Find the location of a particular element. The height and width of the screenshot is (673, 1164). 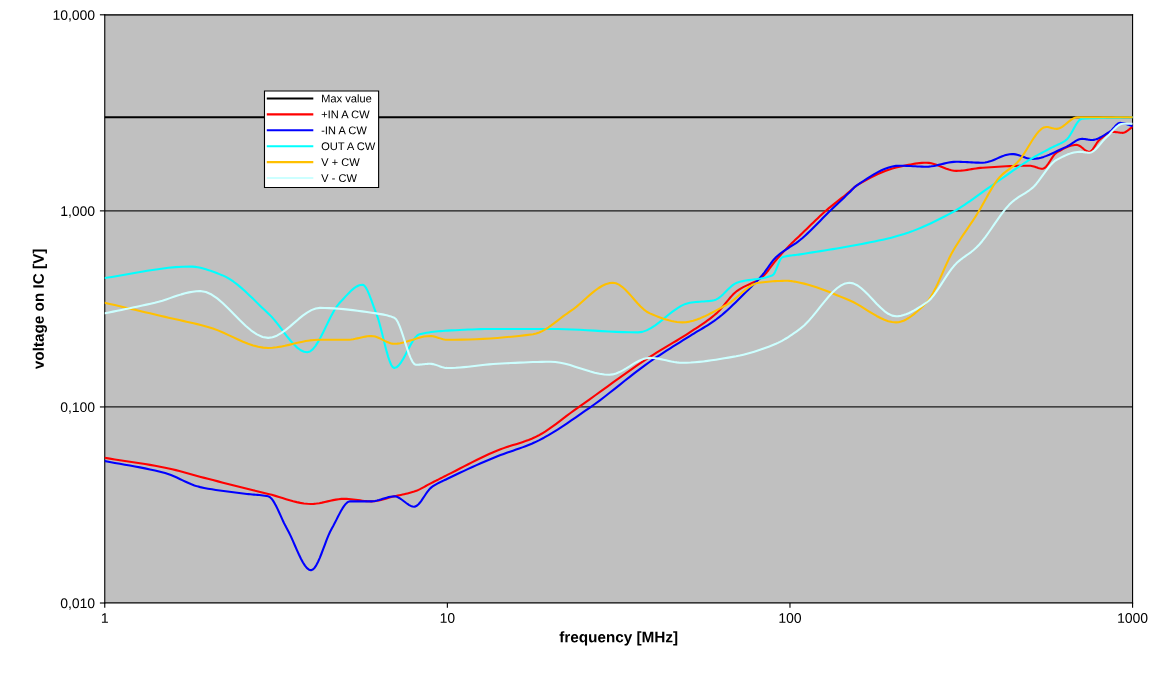

y-tick-label: 0,010 is located at coordinates (77, 604).